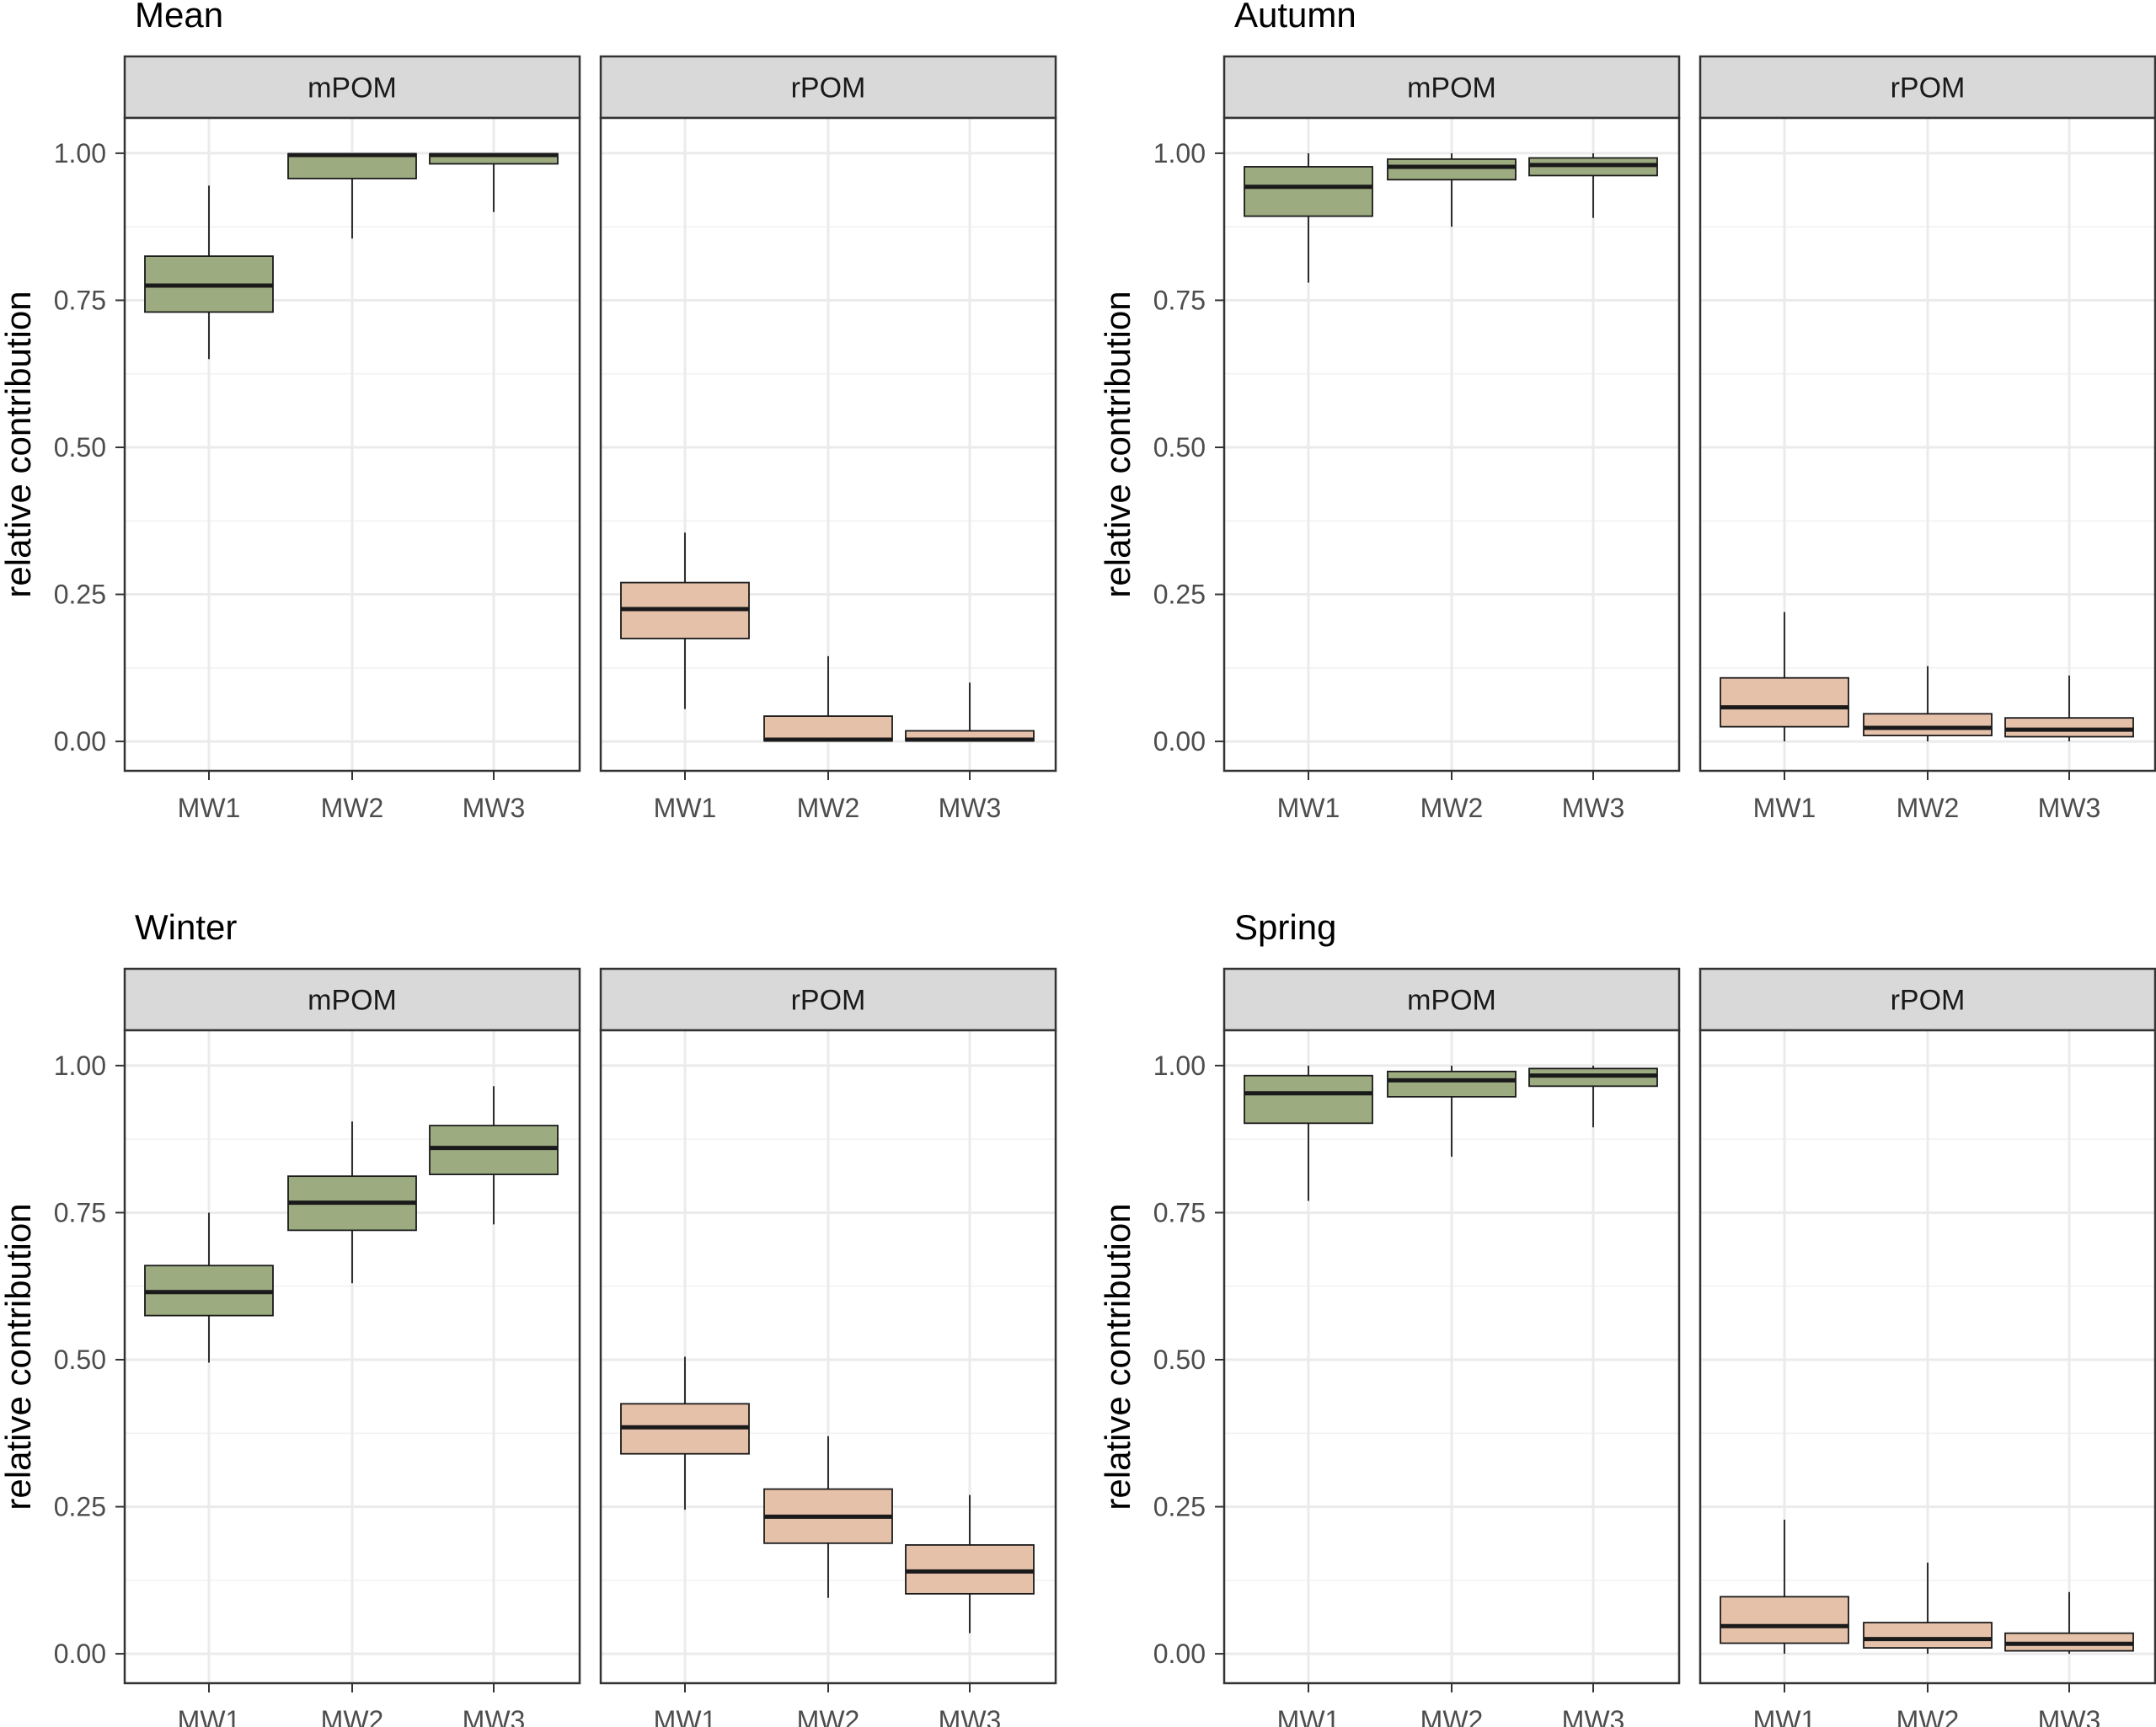 This screenshot has width=2156, height=1727. I want to click on chart-title: Spring, so click(1285, 927).